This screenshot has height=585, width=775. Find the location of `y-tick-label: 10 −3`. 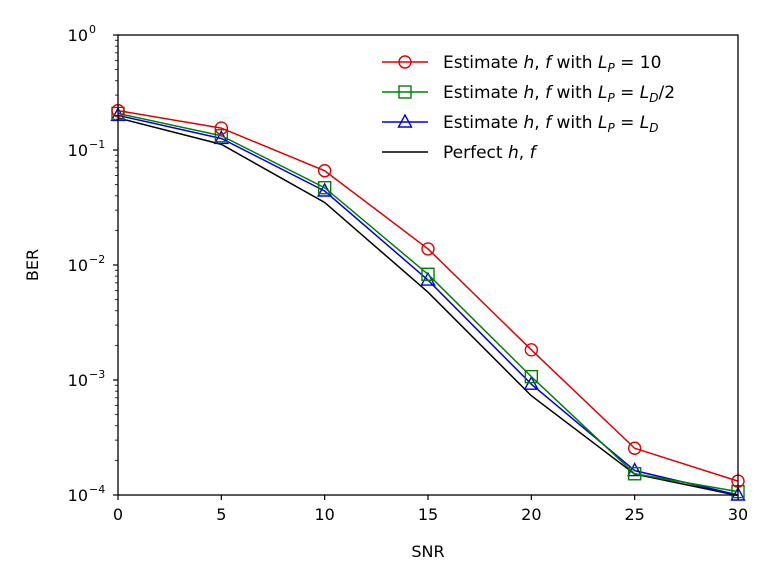

y-tick-label: 10 −3 is located at coordinates (87, 379).